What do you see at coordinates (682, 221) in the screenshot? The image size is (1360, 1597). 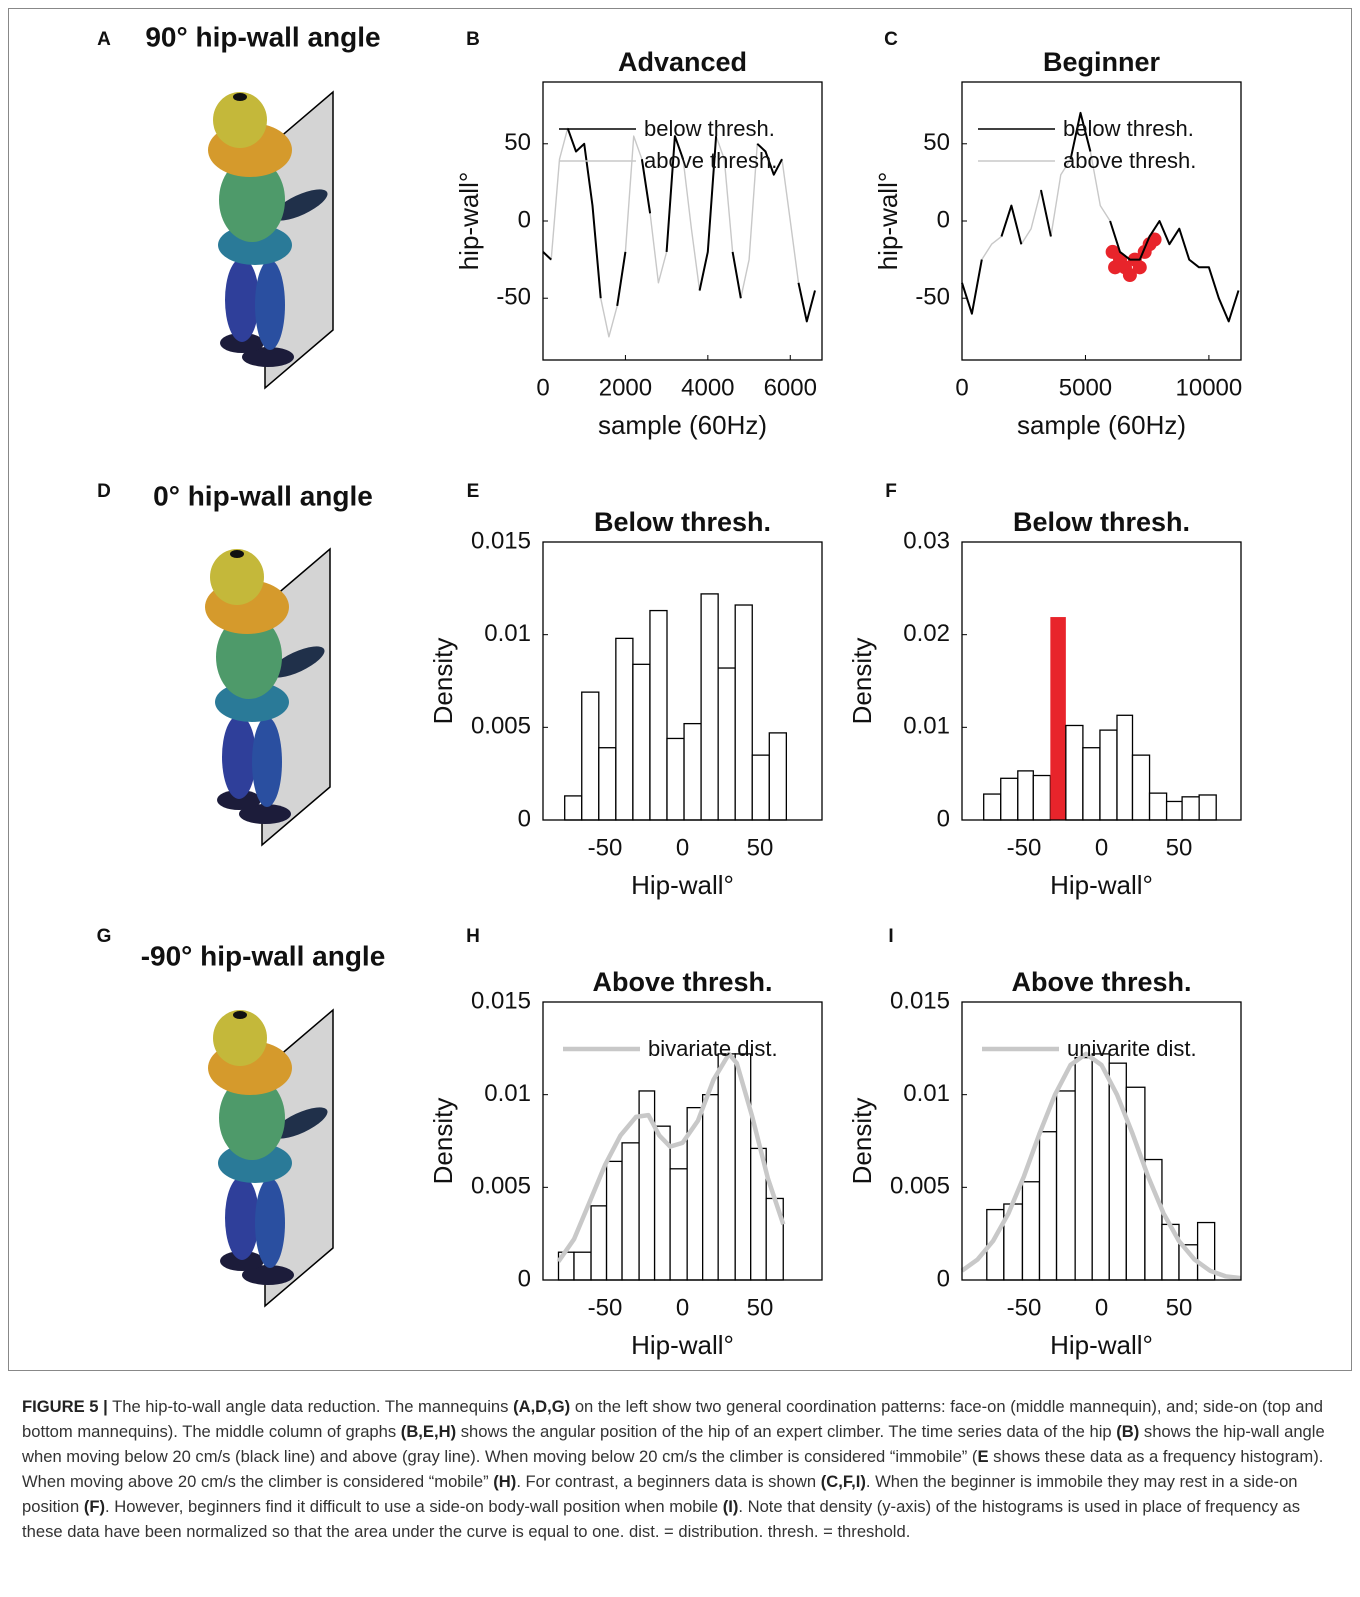 I see `axes-frame` at bounding box center [682, 221].